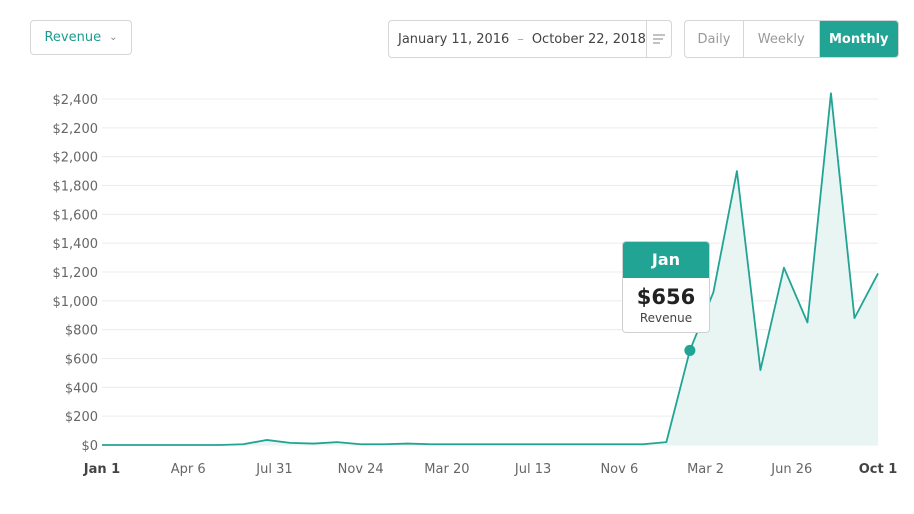 Image resolution: width=914 pixels, height=514 pixels. I want to click on y-tick-label: $400, so click(81, 388).